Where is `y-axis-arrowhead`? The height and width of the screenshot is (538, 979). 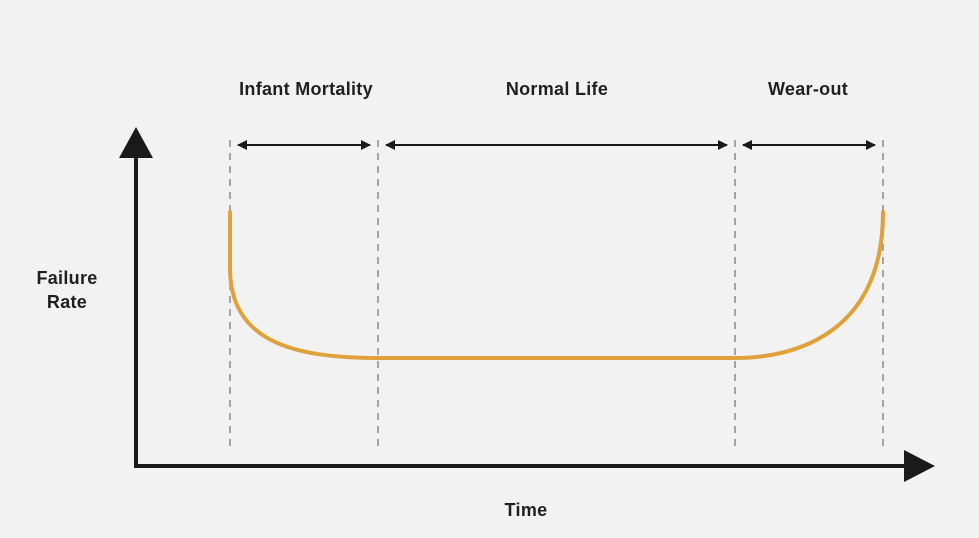
y-axis-arrowhead is located at coordinates (136, 142).